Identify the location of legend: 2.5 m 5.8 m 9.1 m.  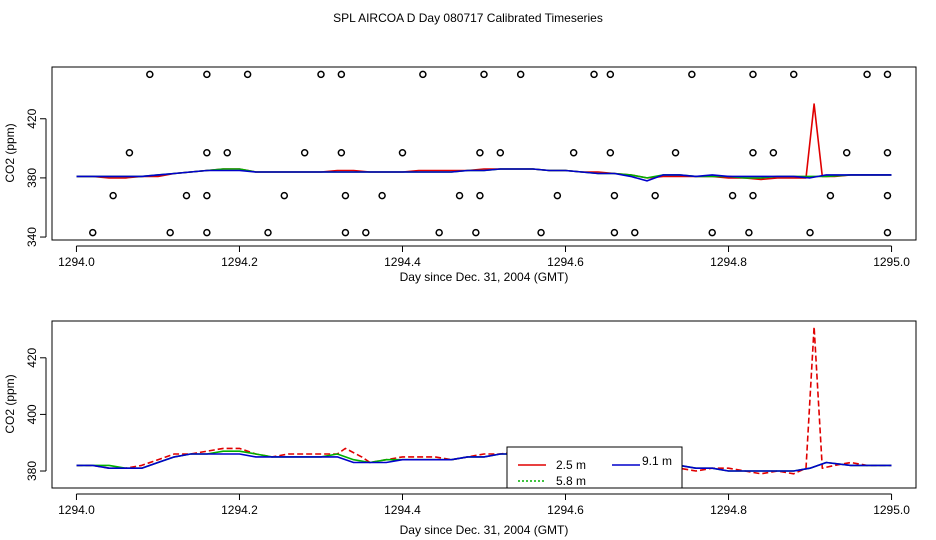
(594, 467).